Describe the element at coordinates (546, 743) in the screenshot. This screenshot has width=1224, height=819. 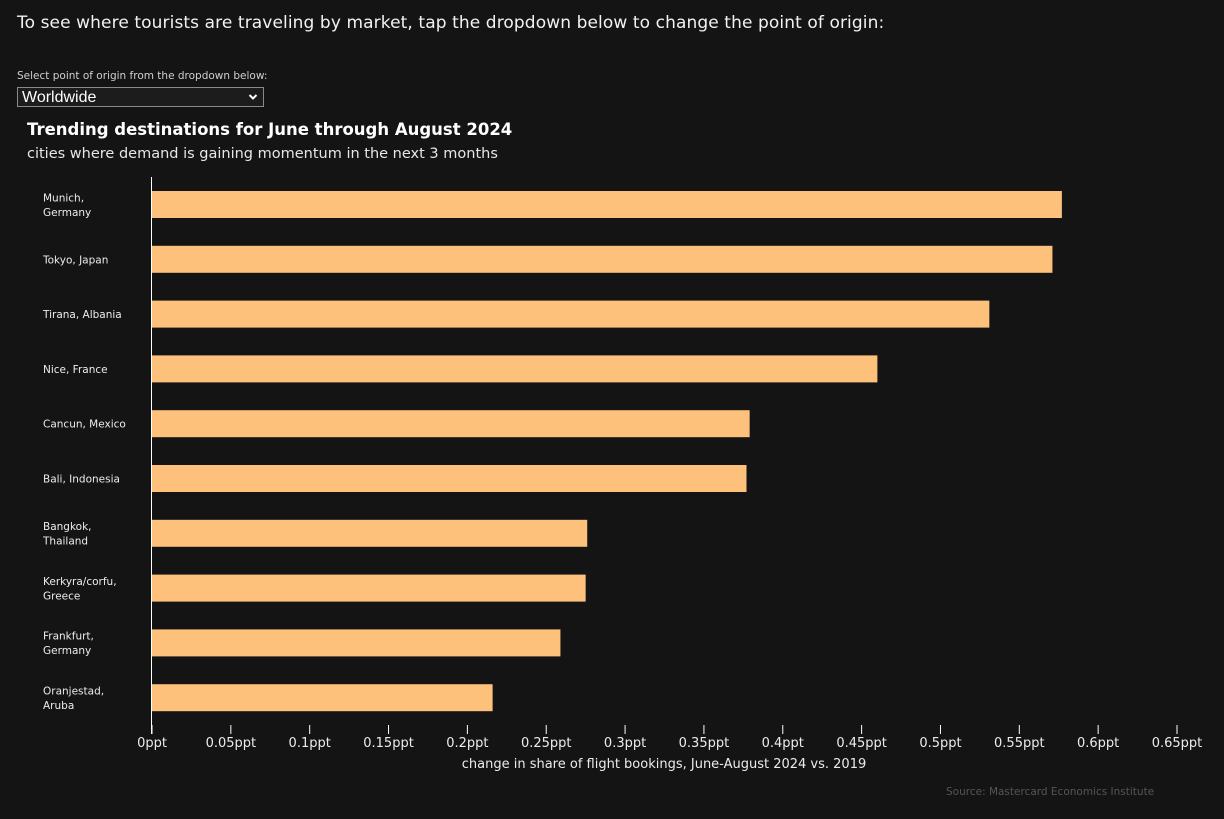
I see `x-tick-label: 0.25ppt` at that location.